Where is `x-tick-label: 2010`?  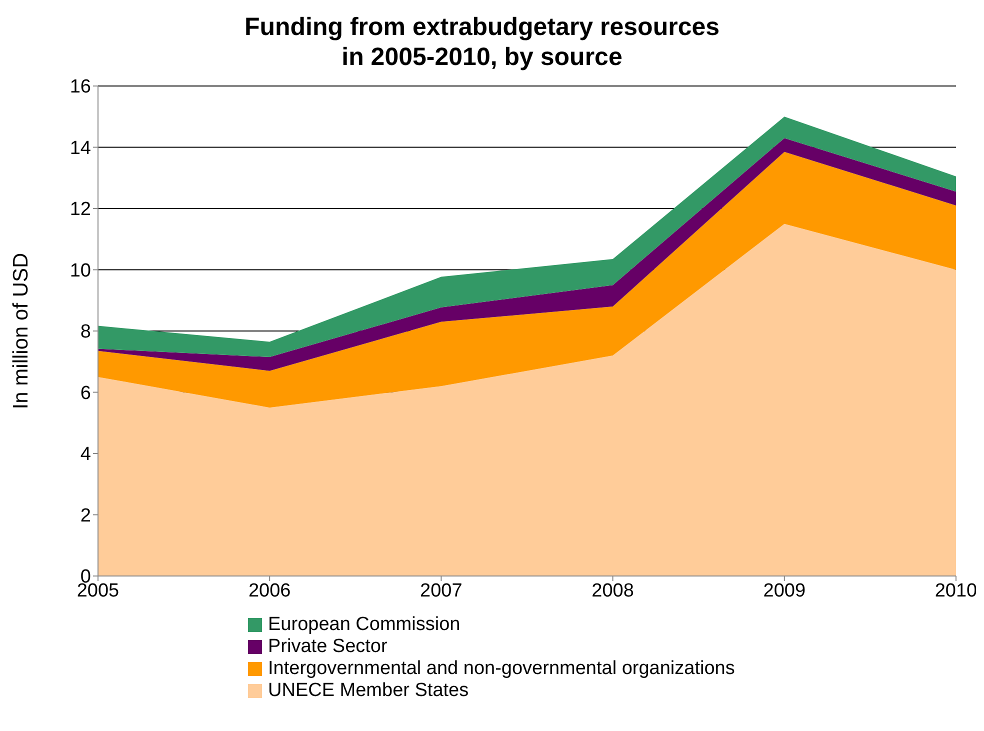 x-tick-label: 2010 is located at coordinates (956, 591).